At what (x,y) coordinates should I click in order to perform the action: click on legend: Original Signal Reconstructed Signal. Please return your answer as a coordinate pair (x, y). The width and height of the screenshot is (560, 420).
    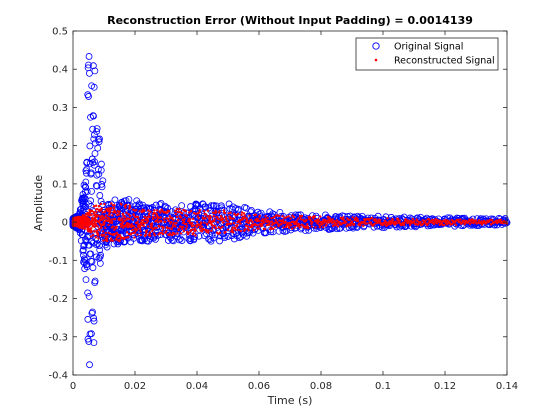
    Looking at the image, I should click on (427, 54).